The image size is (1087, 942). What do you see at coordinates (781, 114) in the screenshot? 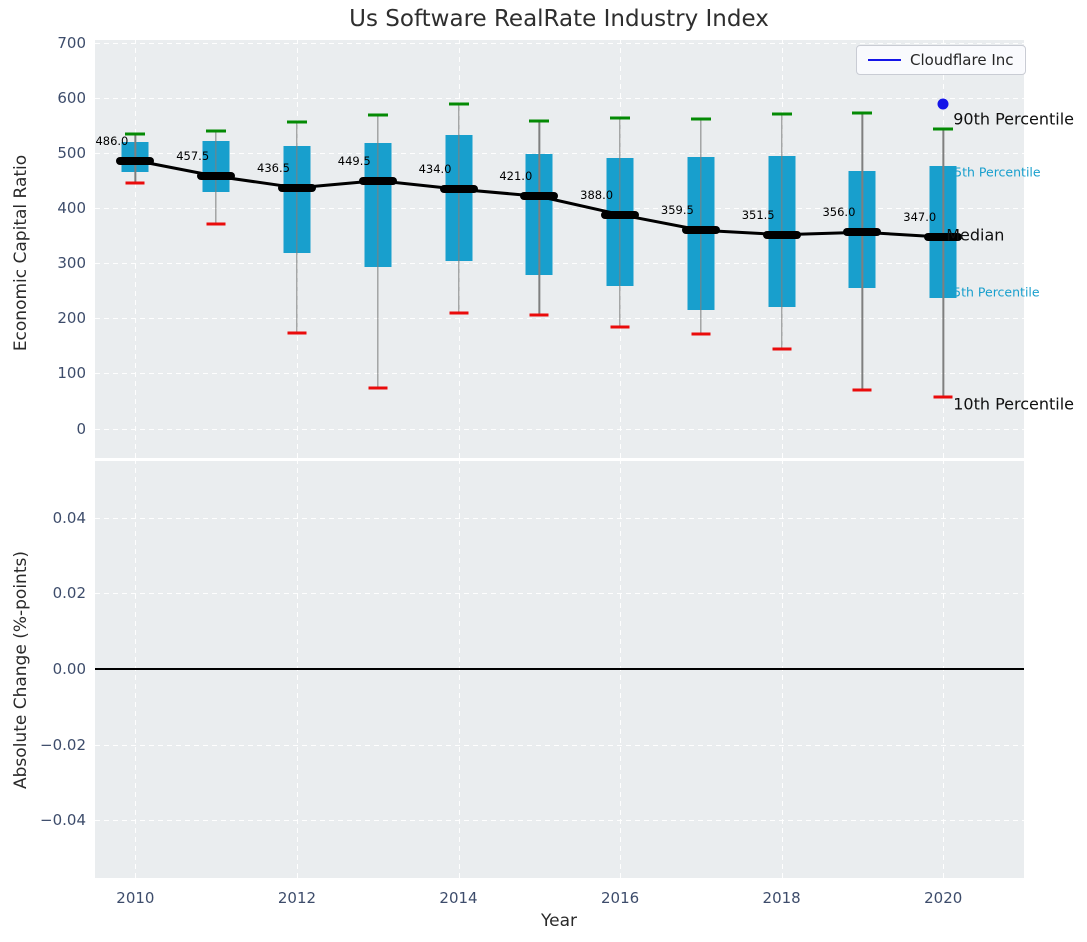
I see `cap-90th-2018` at bounding box center [781, 114].